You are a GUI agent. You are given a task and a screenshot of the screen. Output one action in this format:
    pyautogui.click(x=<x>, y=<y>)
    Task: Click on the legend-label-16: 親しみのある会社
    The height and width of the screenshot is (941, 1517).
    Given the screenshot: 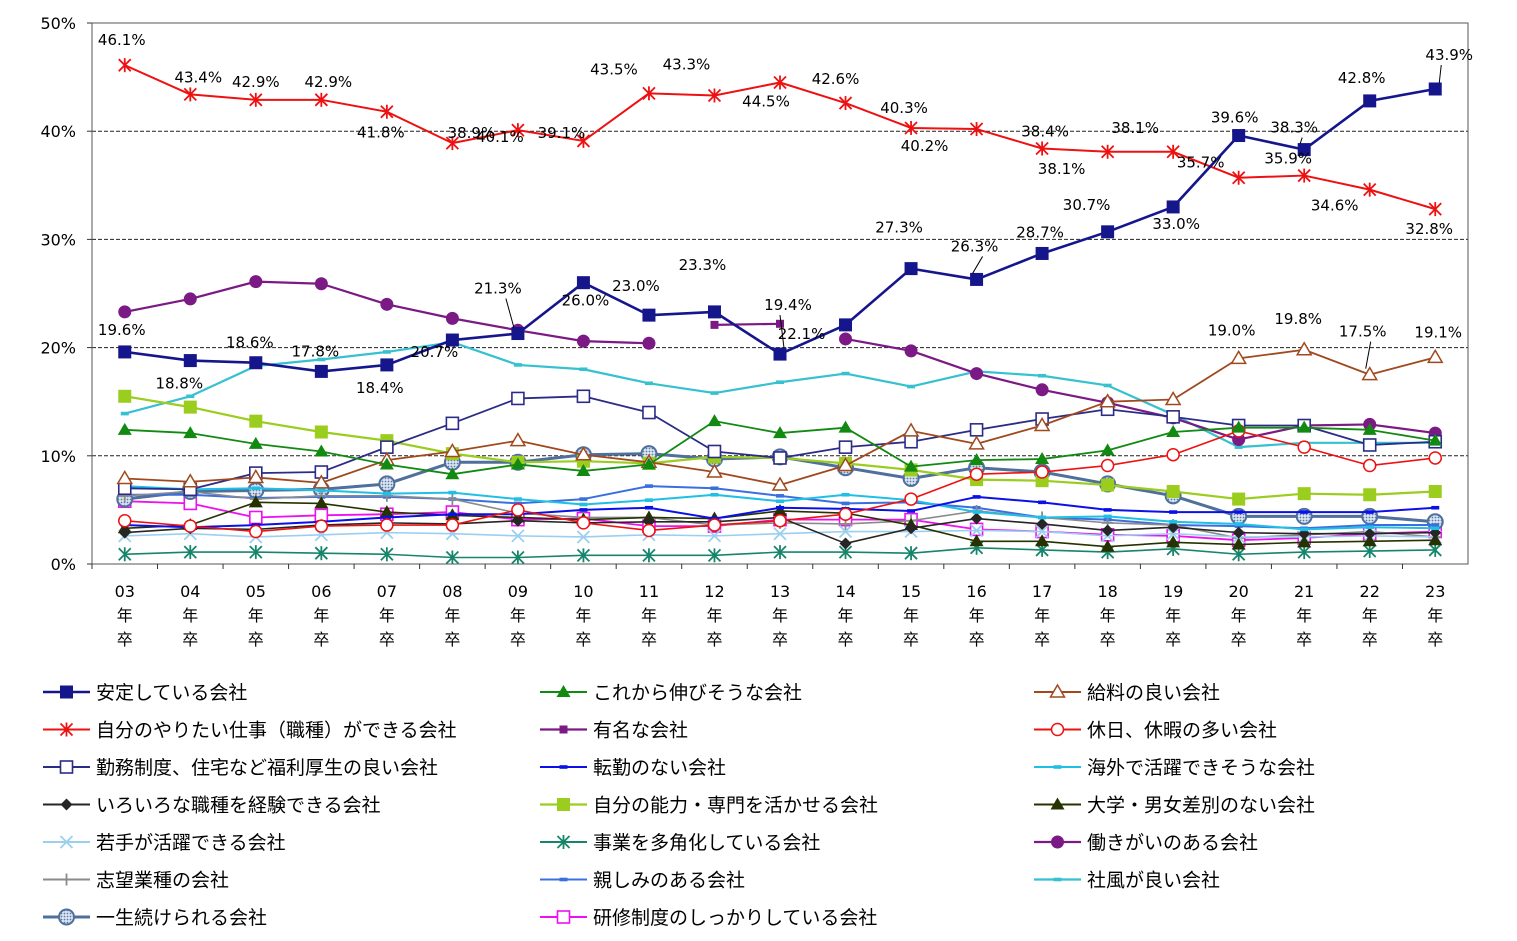 What is the action you would take?
    pyautogui.click(x=669, y=881)
    